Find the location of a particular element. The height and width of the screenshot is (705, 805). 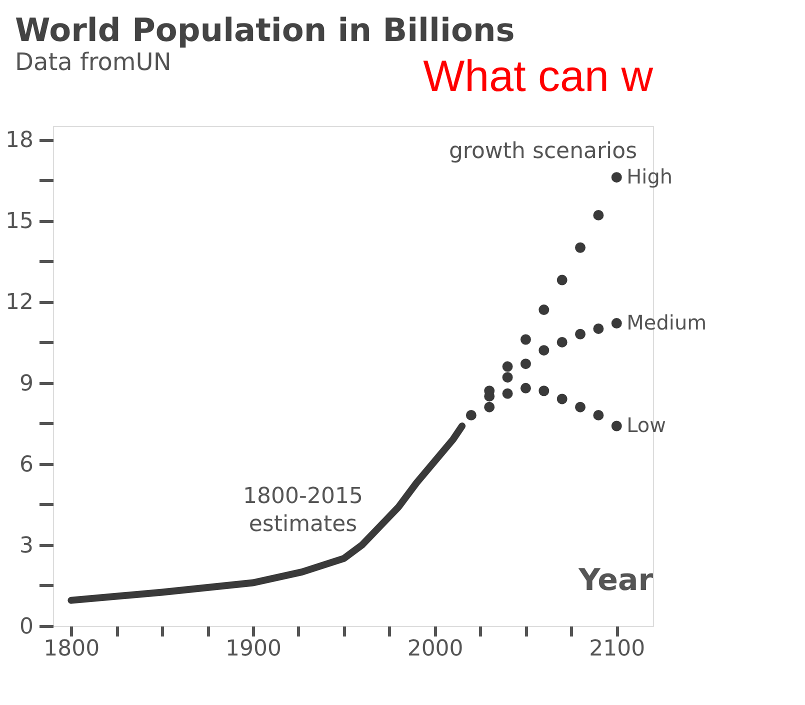

annotation: 1800-2015 estimates is located at coordinates (303, 510).